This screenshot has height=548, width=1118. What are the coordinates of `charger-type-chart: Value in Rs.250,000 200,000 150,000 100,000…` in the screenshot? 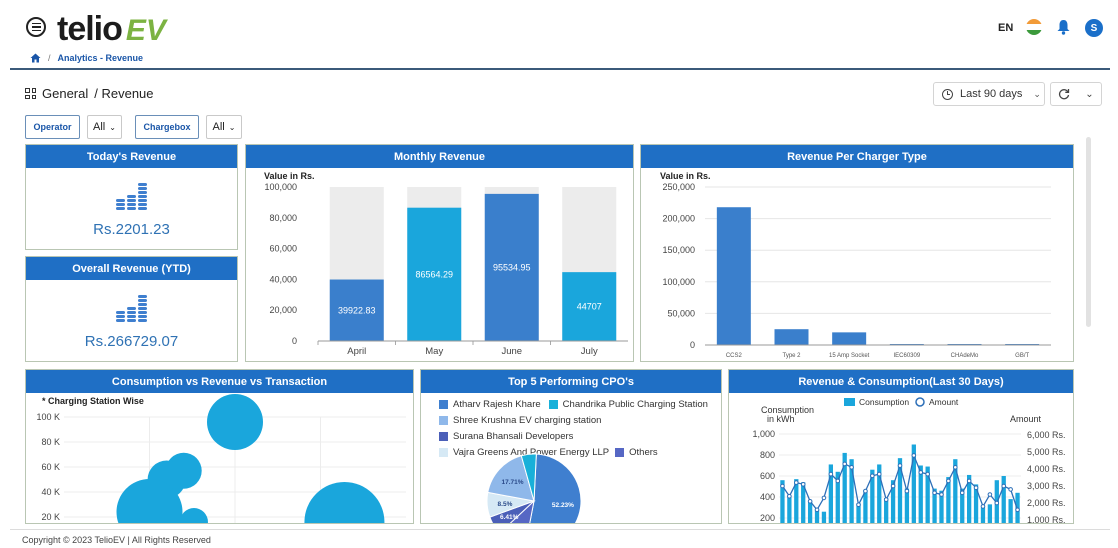 It's located at (855, 265).